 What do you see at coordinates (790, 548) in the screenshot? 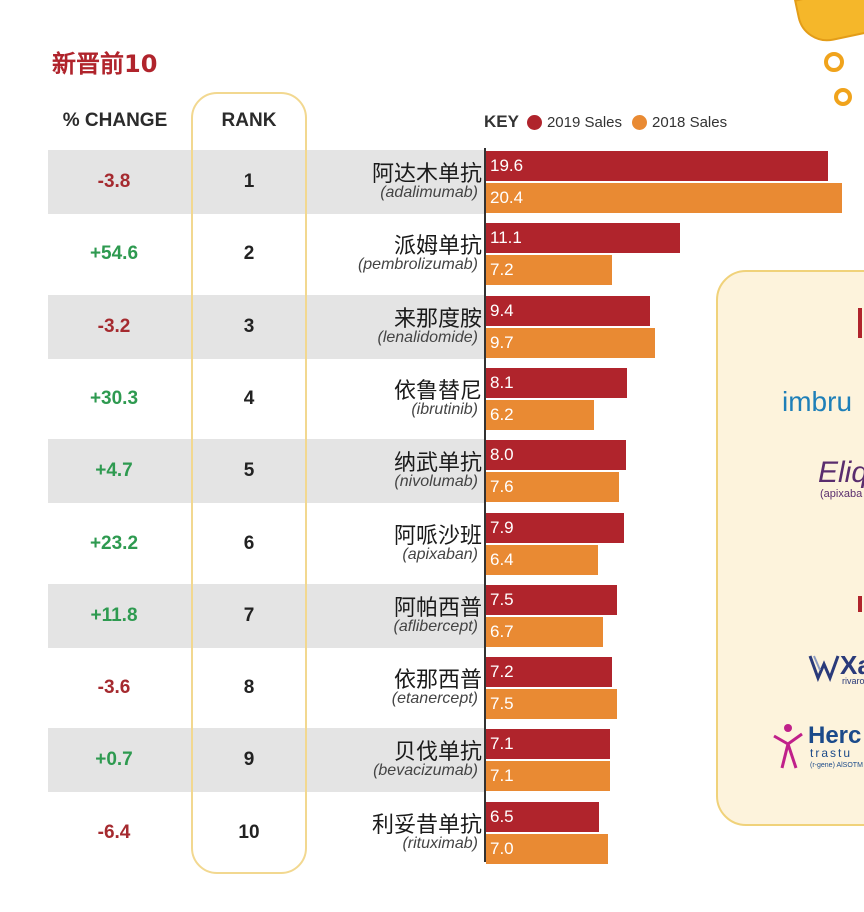
I see `brand-card` at bounding box center [790, 548].